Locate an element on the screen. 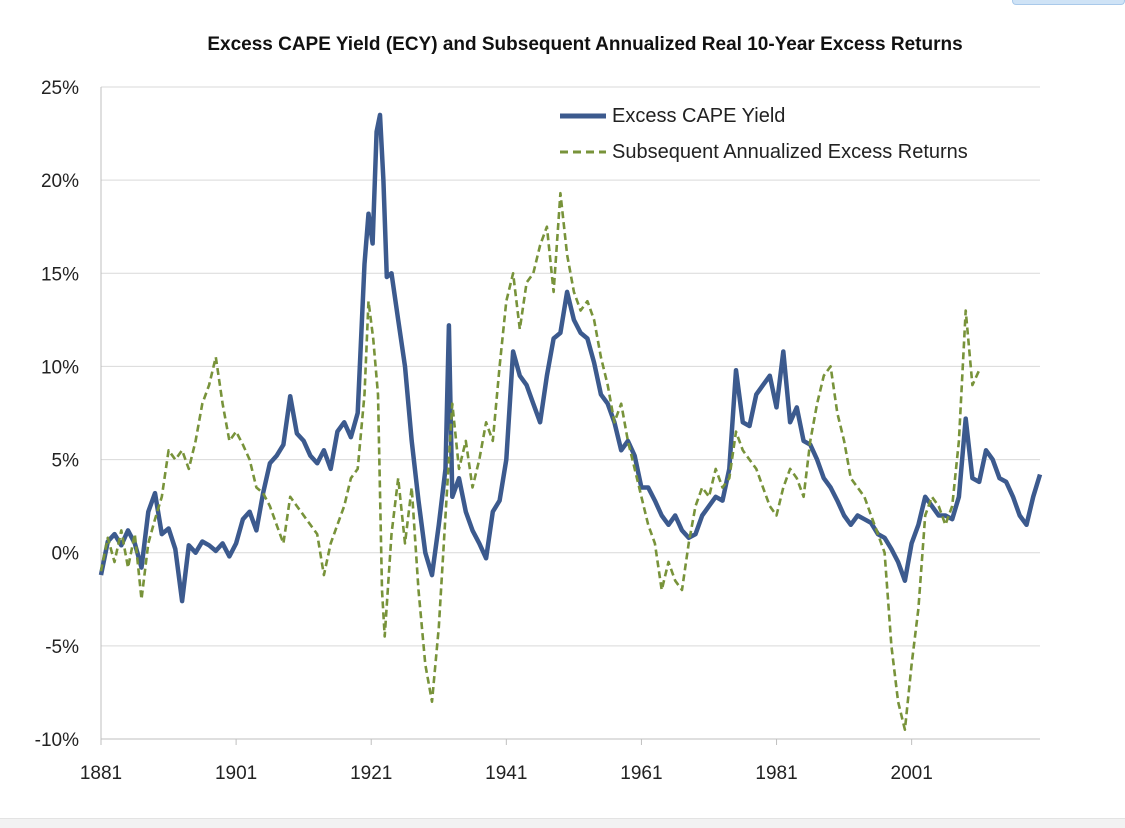 The image size is (1125, 828). bottom-strip is located at coordinates (562, 823).